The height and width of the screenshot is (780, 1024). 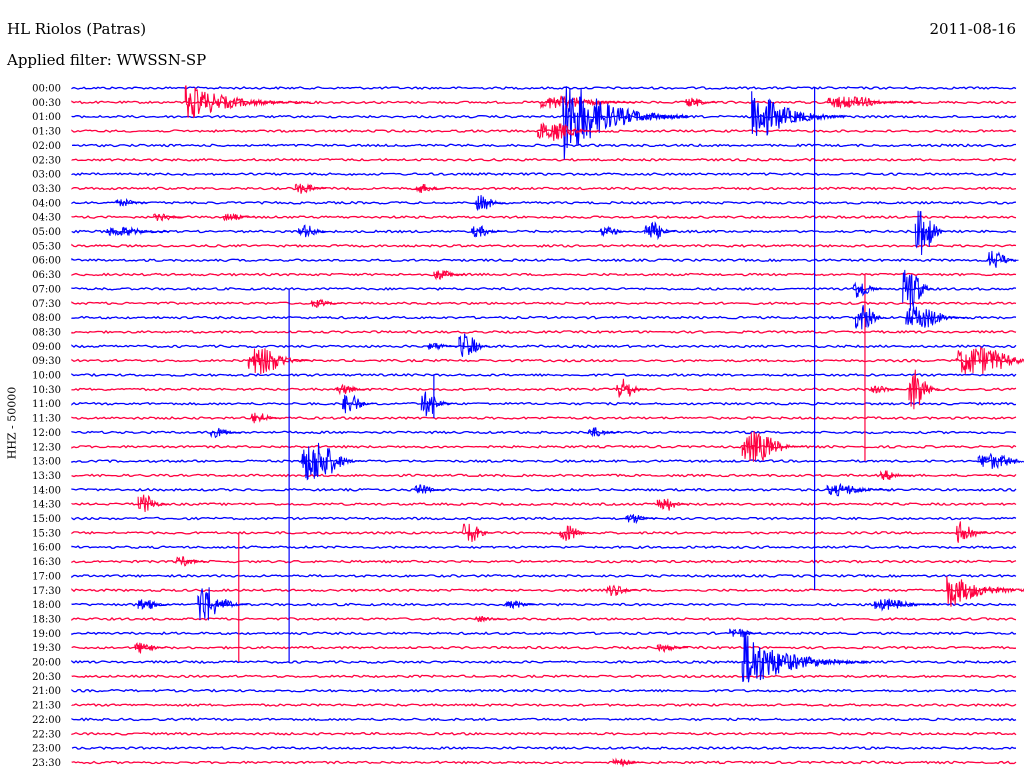 What do you see at coordinates (46, 562) in the screenshot?
I see `row-time-label: 16:30` at bounding box center [46, 562].